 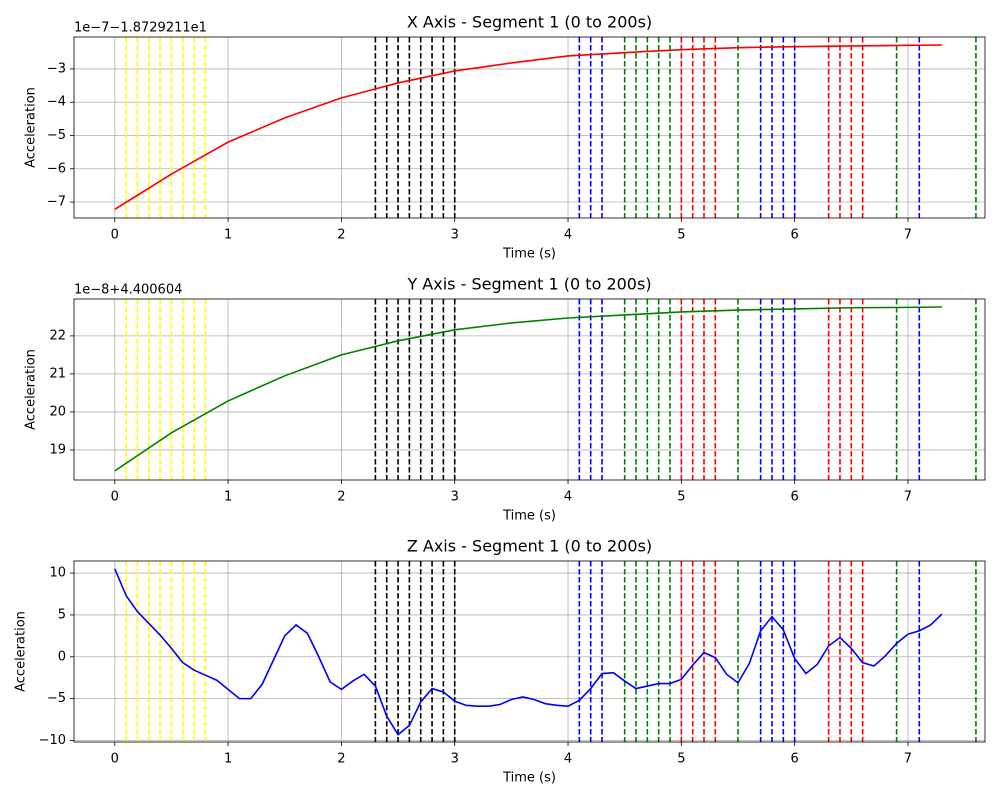 I want to click on y-tick-label: 10, so click(x=57, y=573).